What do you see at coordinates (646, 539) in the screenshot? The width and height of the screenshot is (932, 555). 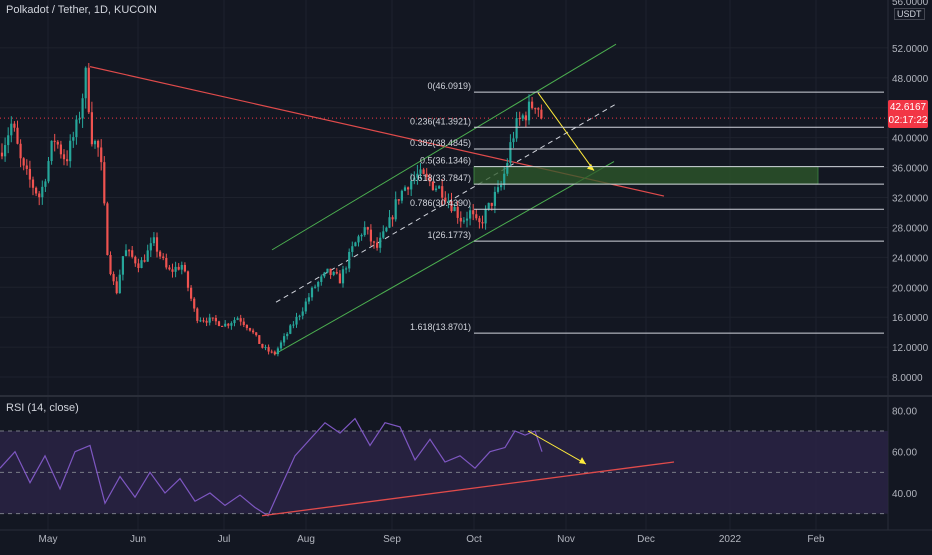 I see `x-tick-label: Dec` at bounding box center [646, 539].